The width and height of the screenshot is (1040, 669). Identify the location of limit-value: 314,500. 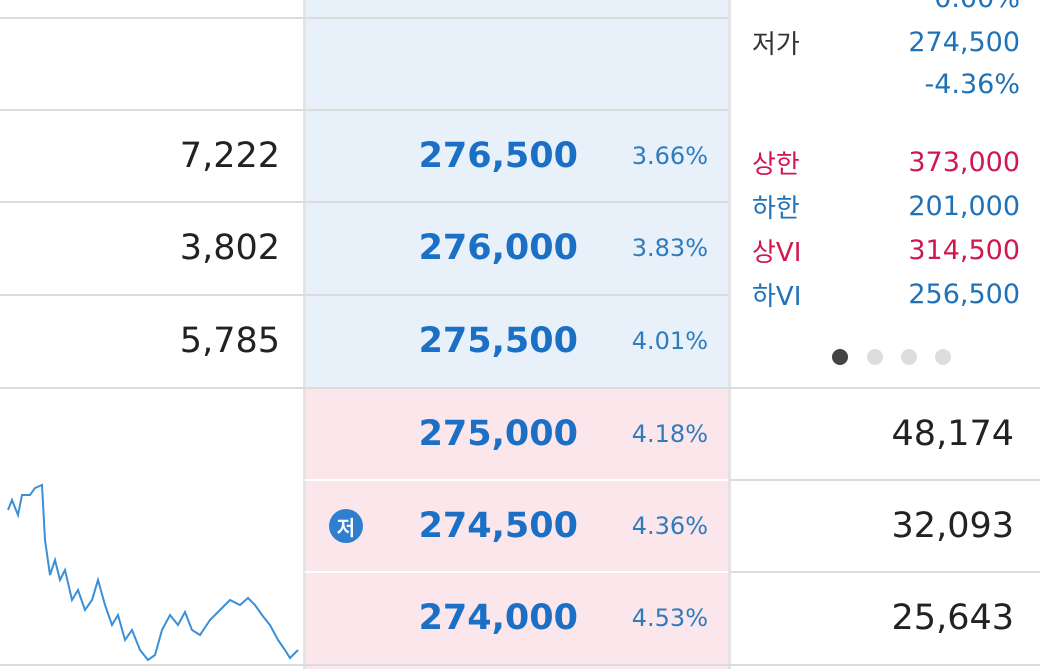
(964, 250).